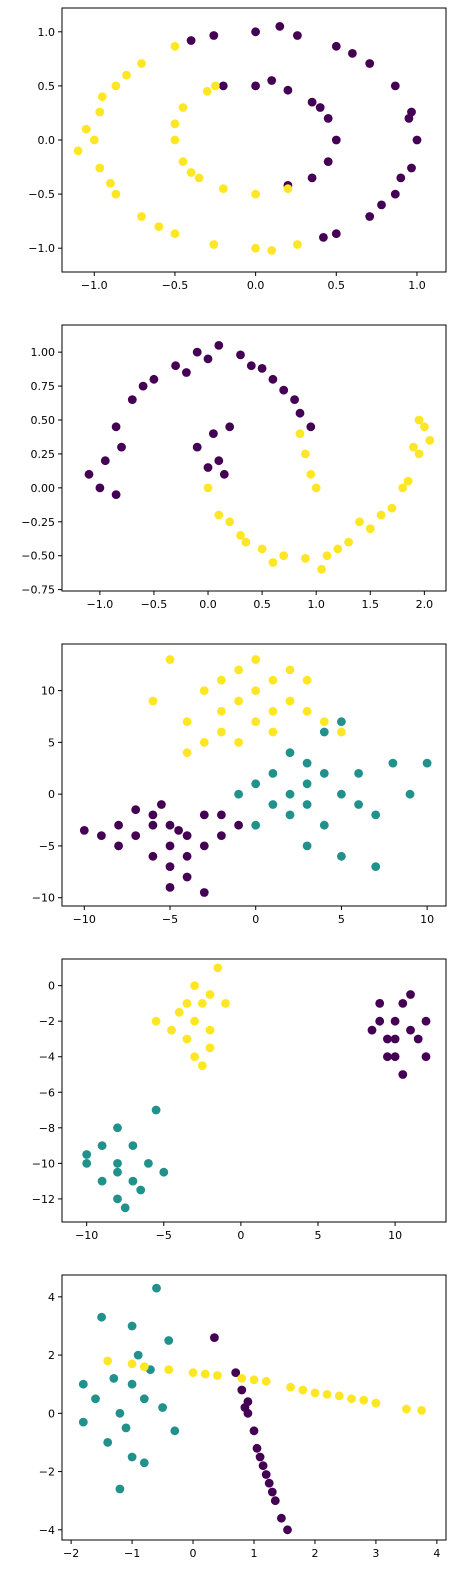  What do you see at coordinates (51, 1297) in the screenshot?
I see `y-tick-label: 4` at bounding box center [51, 1297].